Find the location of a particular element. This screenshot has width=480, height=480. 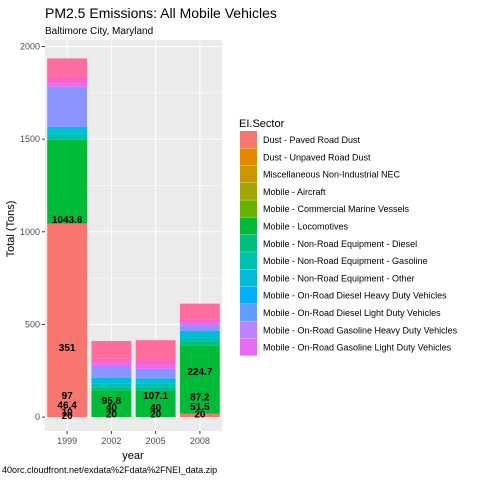

data-label: 97 is located at coordinates (68, 396).